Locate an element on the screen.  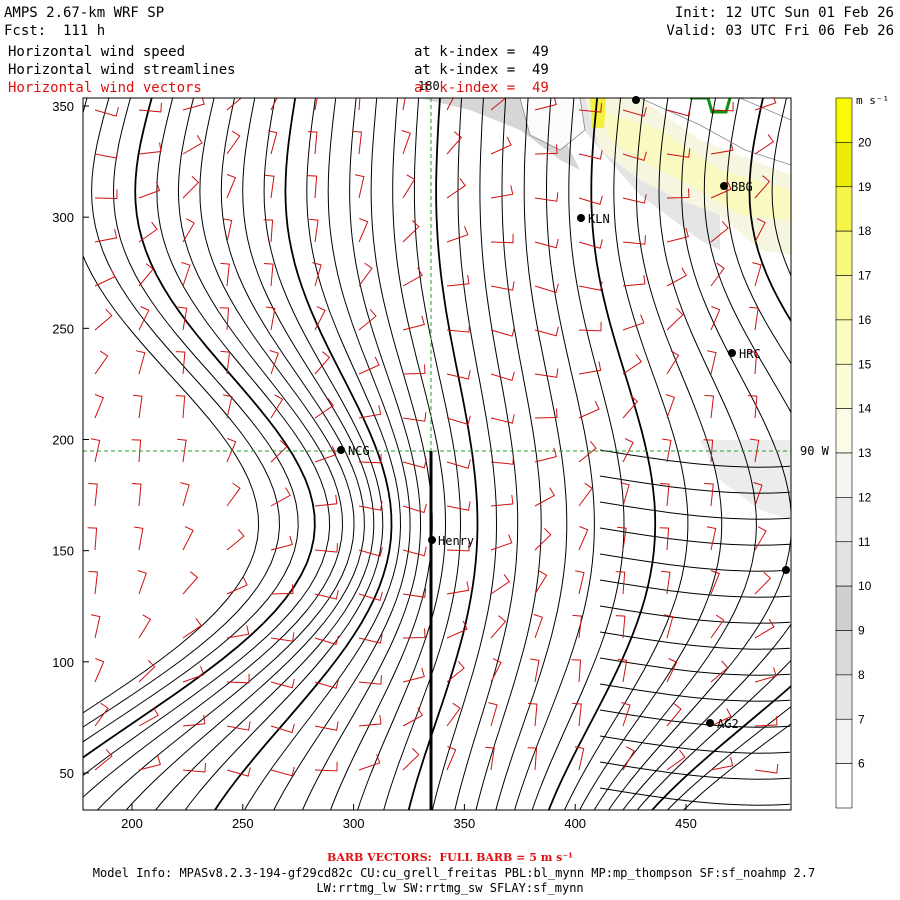
x-tick-label: 250 is located at coordinates (243, 823).